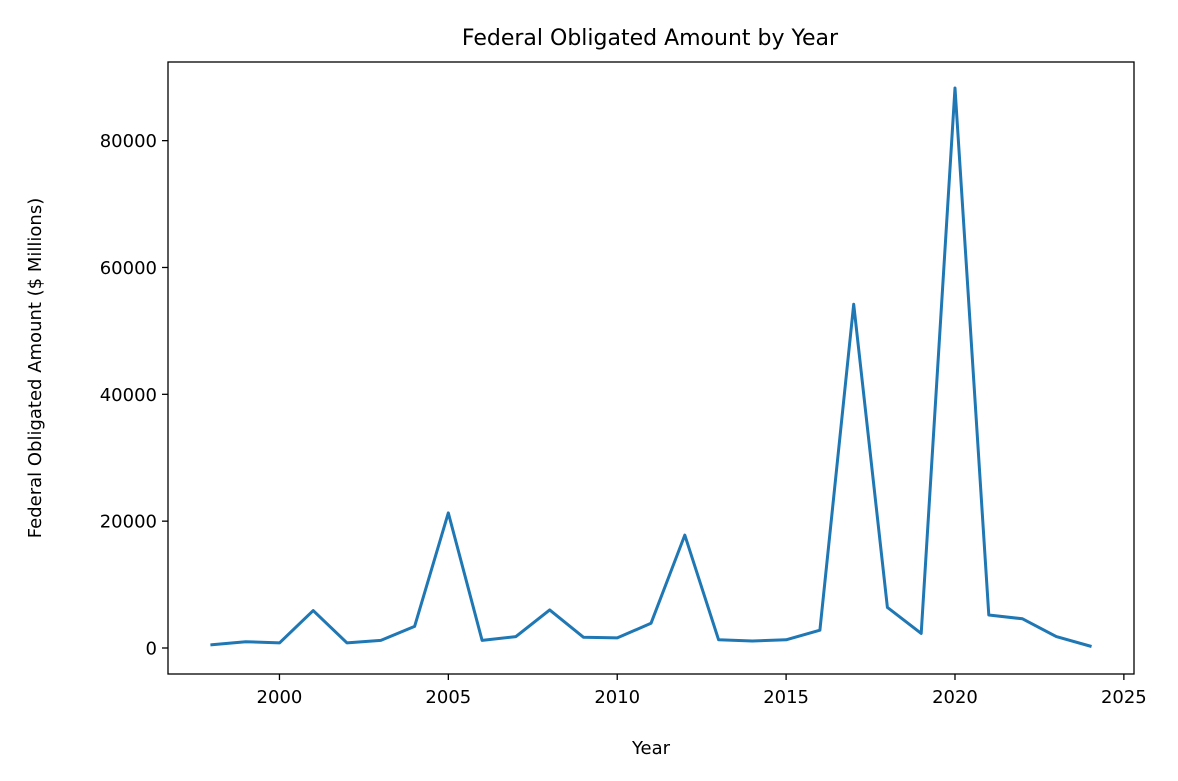  Describe the element at coordinates (128, 268) in the screenshot. I see `y-tick-label-60000: 60000` at that location.